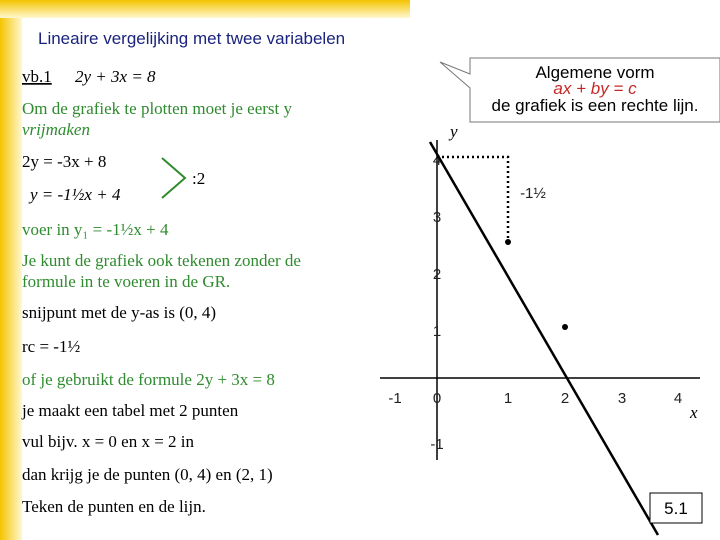 This screenshot has height=540, width=720. Describe the element at coordinates (157, 108) in the screenshot. I see `text-line: Om de grafiek te plotten moet je eerst y` at that location.